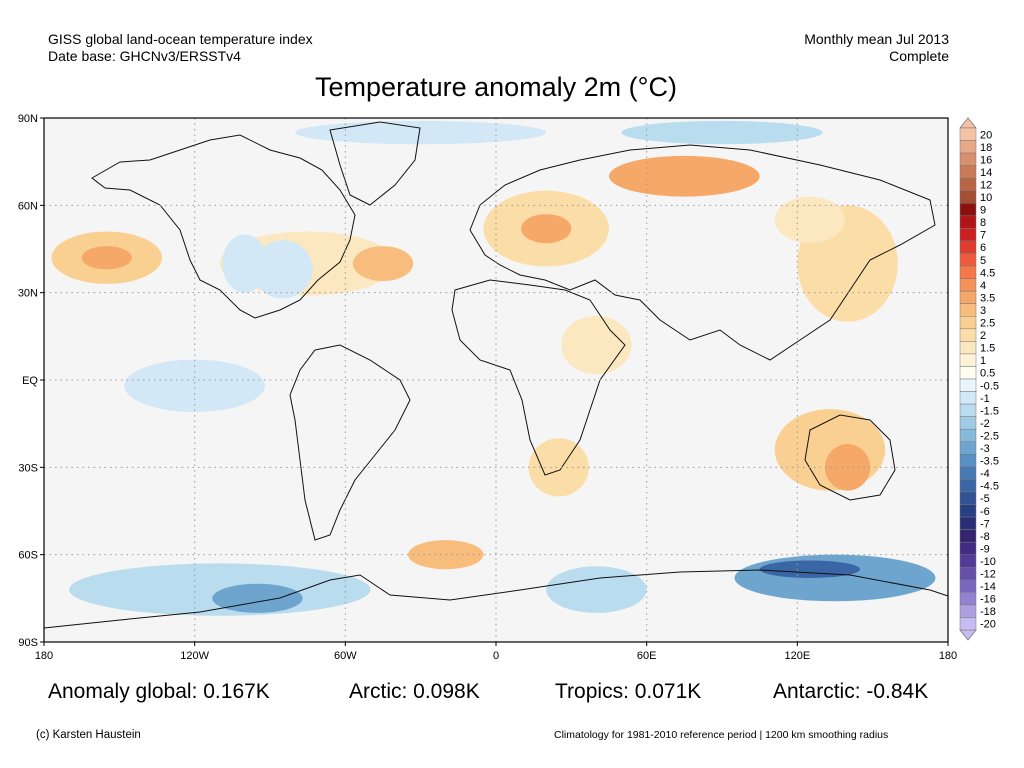 This screenshot has height=768, width=1024. I want to click on colorbar-label-18: 1, so click(983, 361).